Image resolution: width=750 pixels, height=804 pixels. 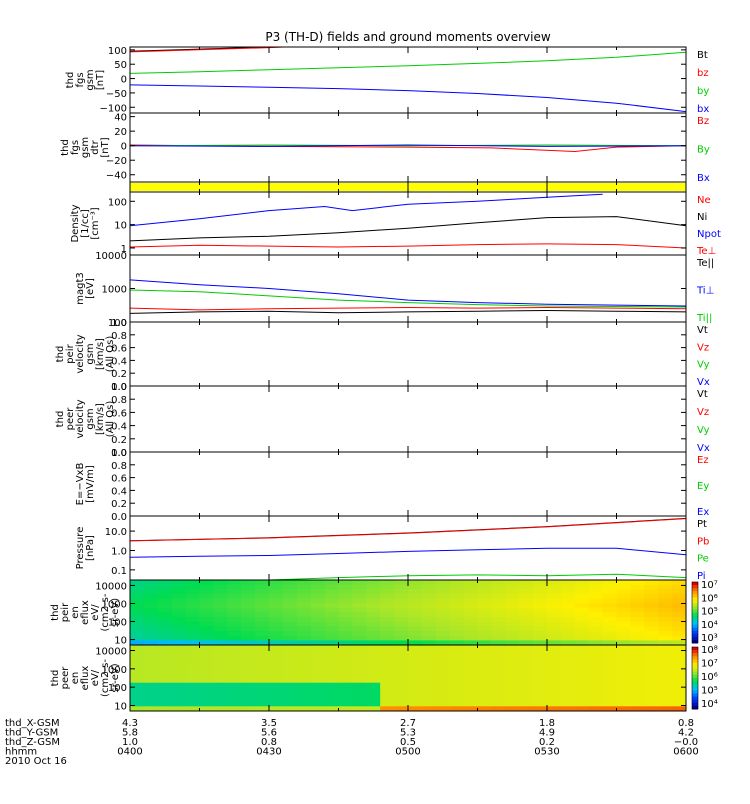 What do you see at coordinates (701, 576) in the screenshot?
I see `legend-entry: Pi` at bounding box center [701, 576].